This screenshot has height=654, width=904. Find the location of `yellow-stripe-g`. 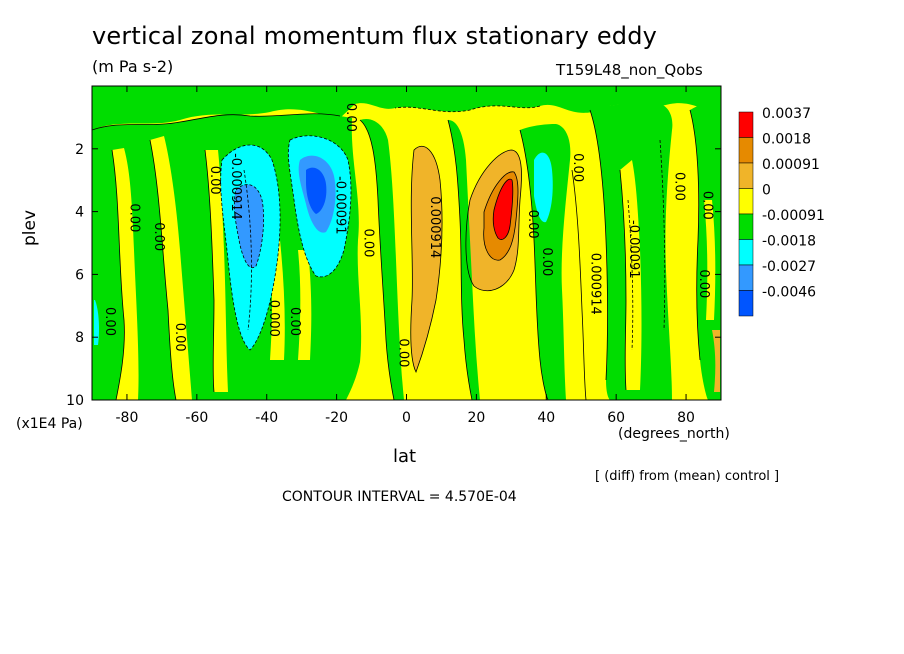

yellow-stripe-g is located at coordinates (710, 260).